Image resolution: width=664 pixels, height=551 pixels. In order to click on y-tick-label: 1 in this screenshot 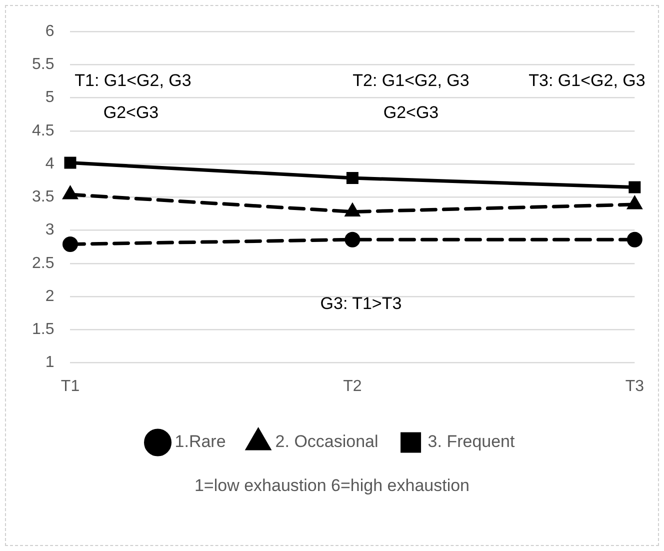, I will do `click(49, 363)`.